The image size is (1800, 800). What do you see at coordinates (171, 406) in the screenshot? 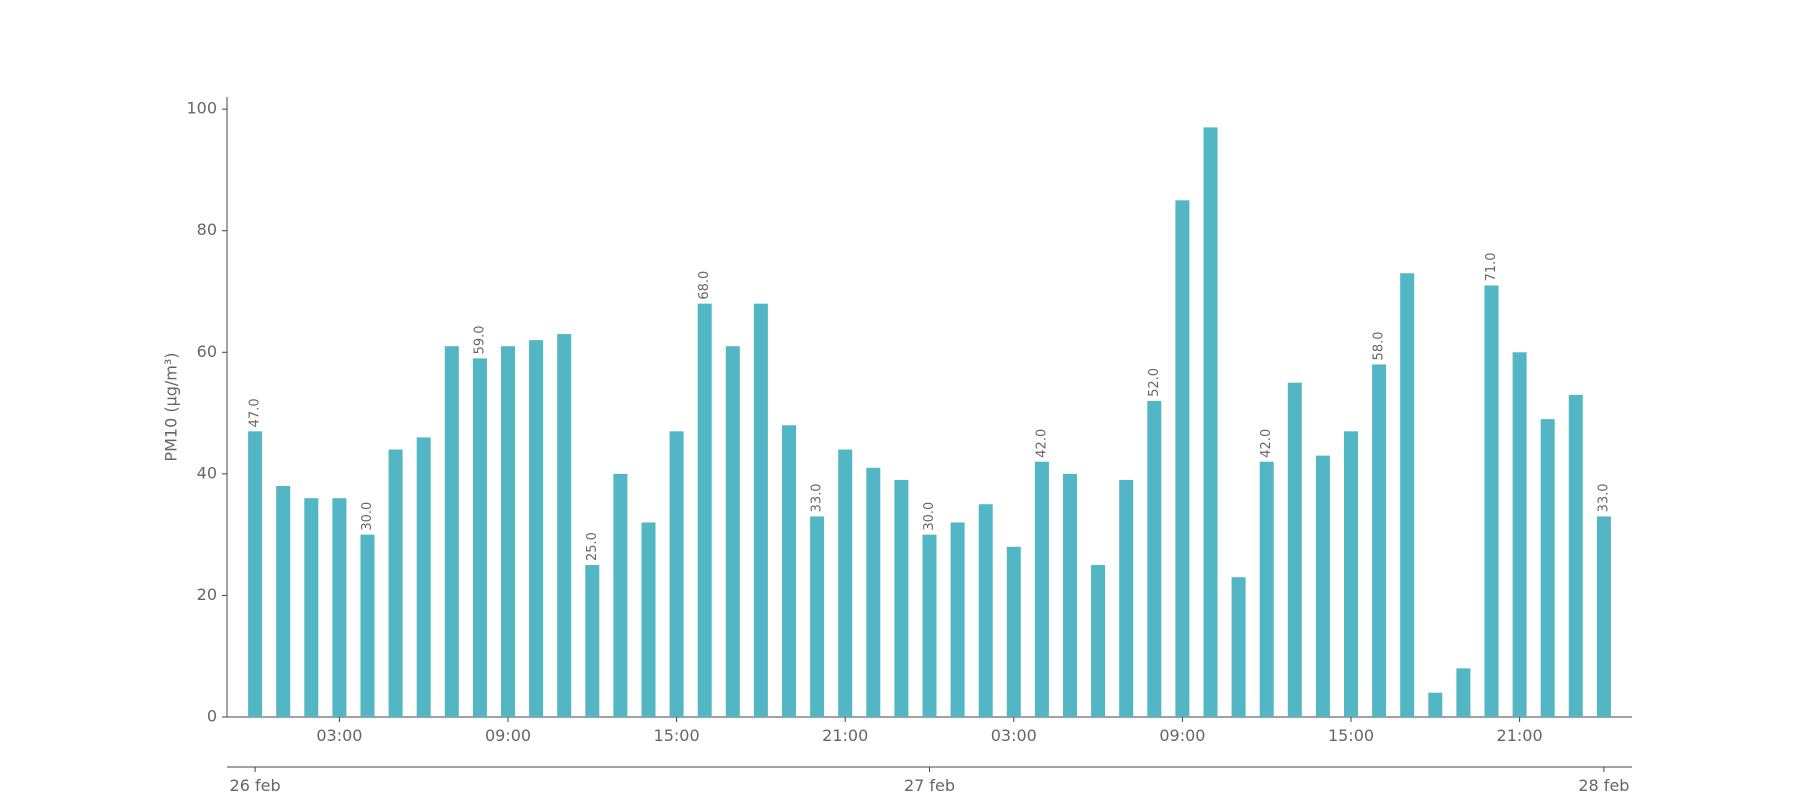
I see `y-axis-label: PM10 (μg/m³)` at bounding box center [171, 406].